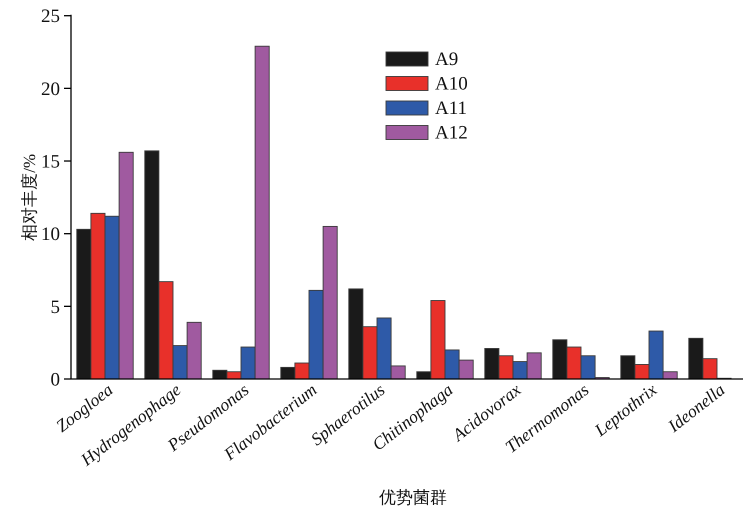 The width and height of the screenshot is (743, 517). I want to click on y-tick-label: 25, so click(50, 17).